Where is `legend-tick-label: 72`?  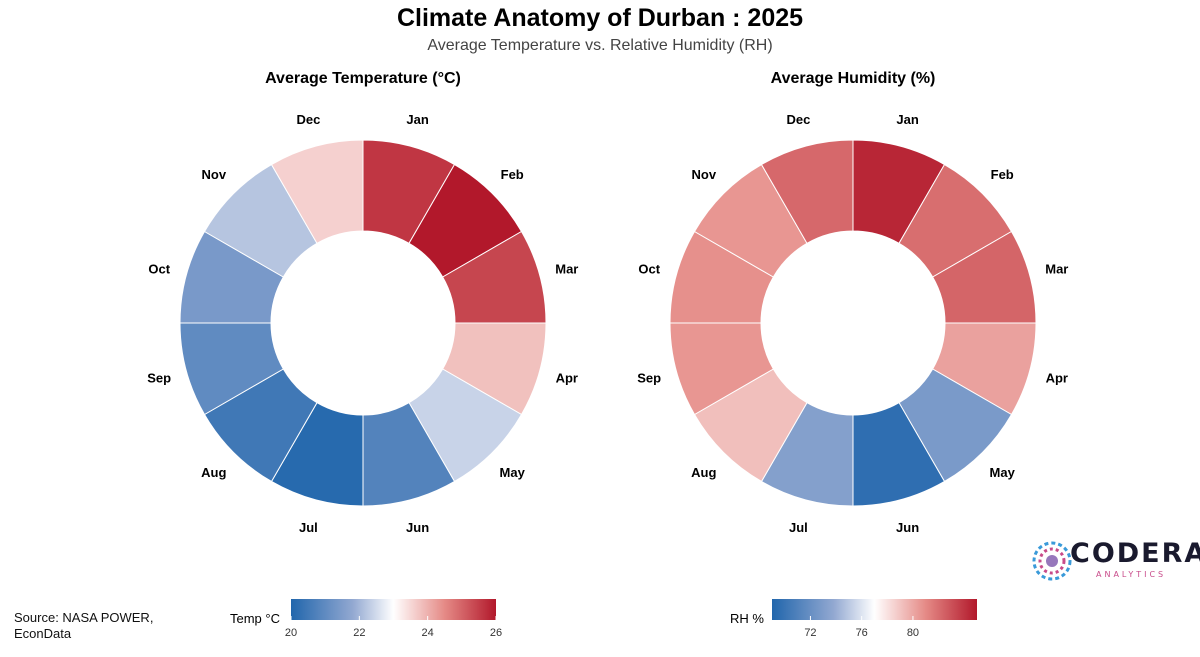
legend-tick-label: 72 is located at coordinates (810, 633).